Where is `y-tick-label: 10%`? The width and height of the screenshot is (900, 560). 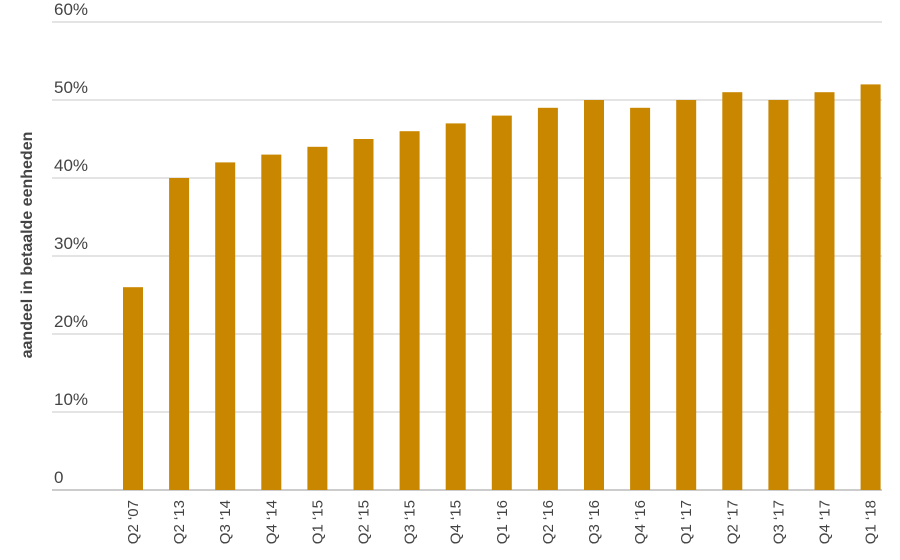
y-tick-label: 10% is located at coordinates (71, 399).